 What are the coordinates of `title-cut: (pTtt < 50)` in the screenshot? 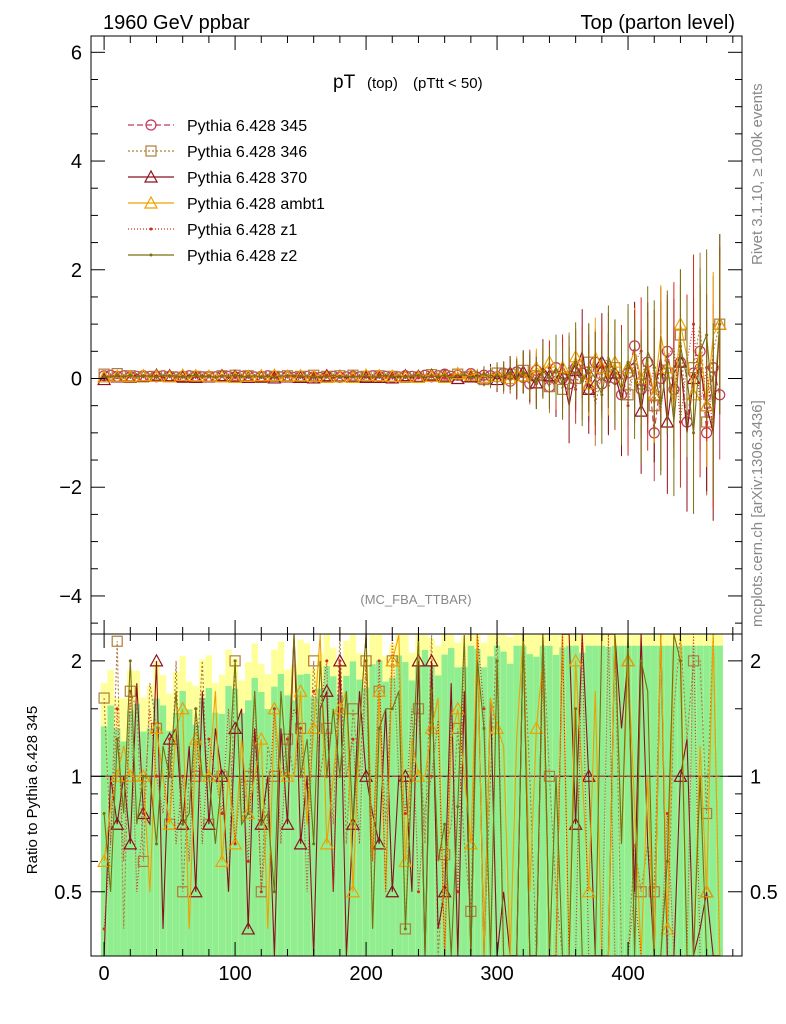 It's located at (448, 83).